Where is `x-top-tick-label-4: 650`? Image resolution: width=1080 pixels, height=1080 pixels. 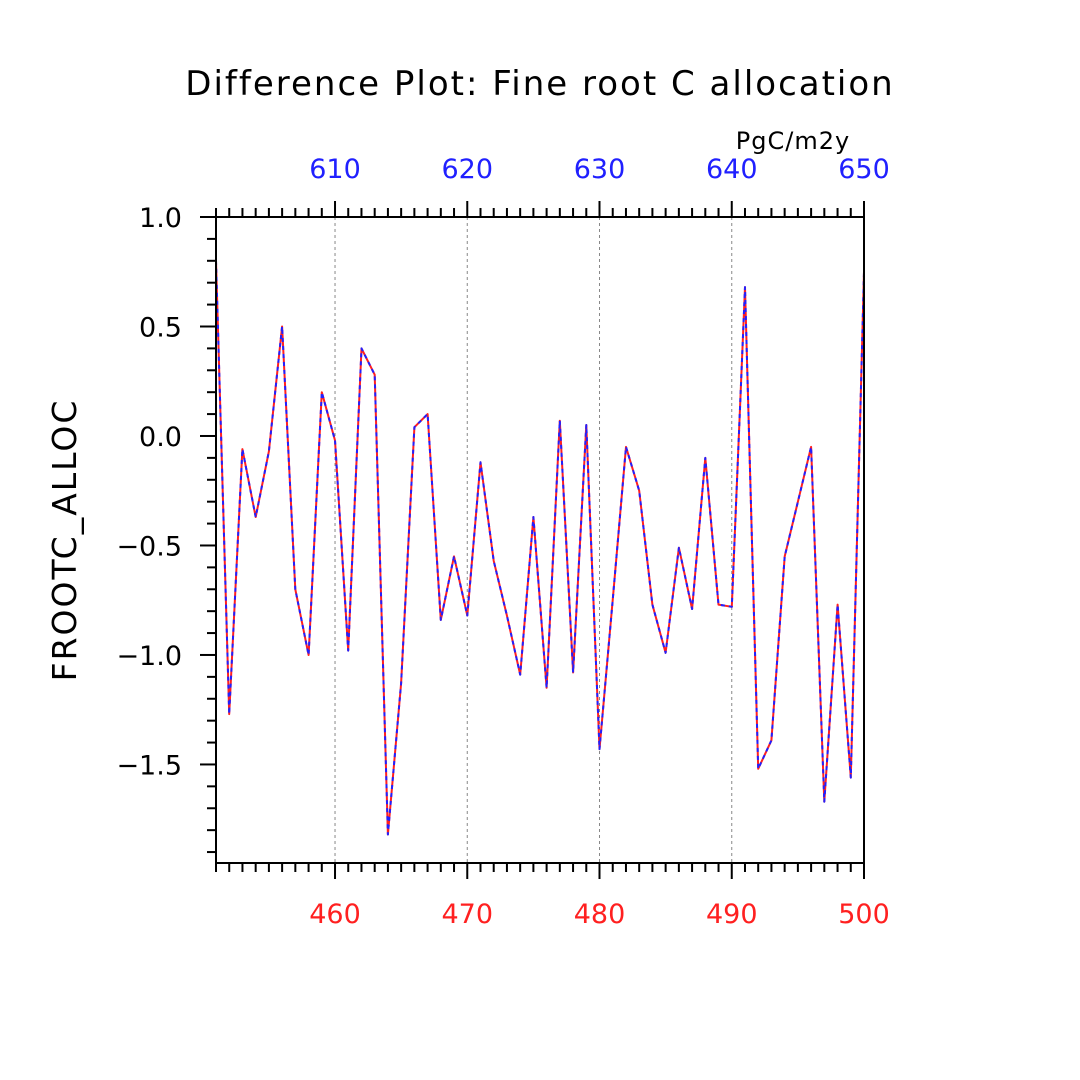 x-top-tick-label-4: 650 is located at coordinates (864, 169).